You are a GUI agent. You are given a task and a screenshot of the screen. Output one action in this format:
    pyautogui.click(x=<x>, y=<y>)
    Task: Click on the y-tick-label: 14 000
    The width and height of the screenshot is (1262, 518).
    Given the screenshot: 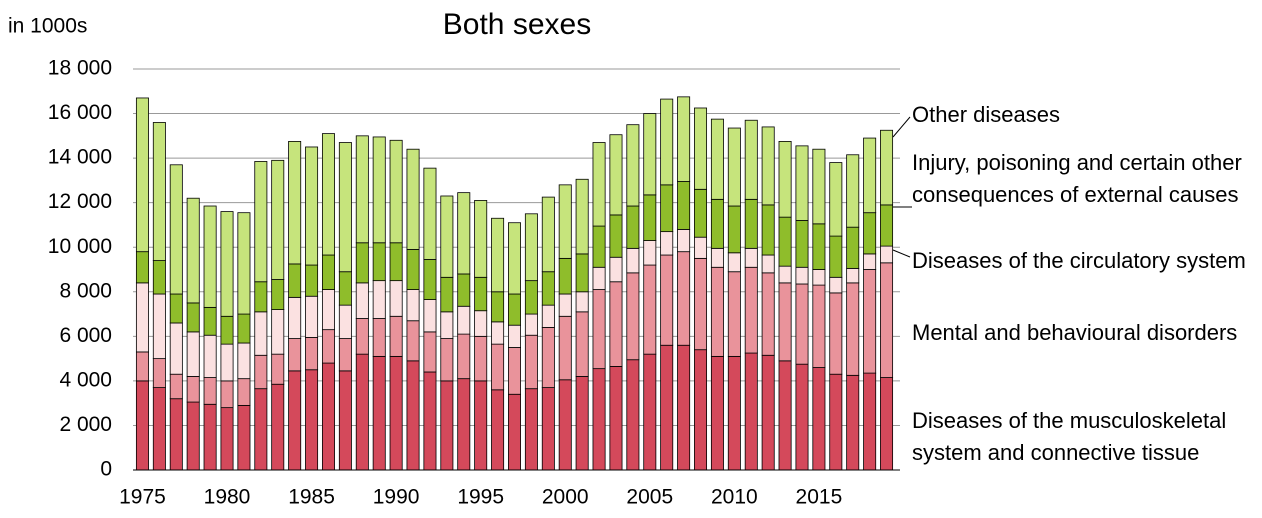 What is the action you would take?
    pyautogui.click(x=80, y=157)
    